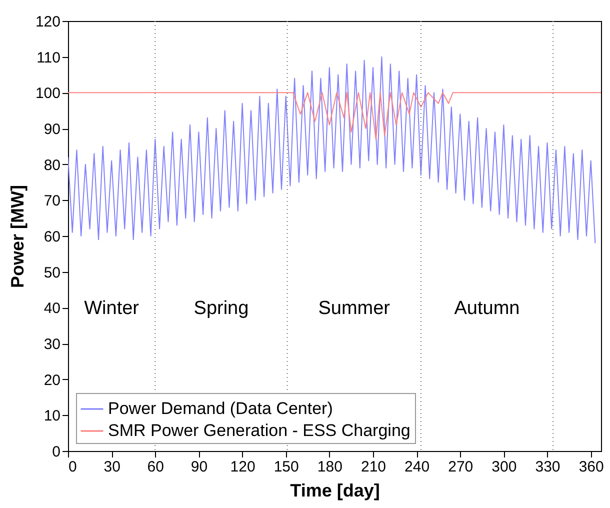 Image resolution: width=610 pixels, height=508 pixels. What do you see at coordinates (286, 467) in the screenshot?
I see `x-tick-label: 150` at bounding box center [286, 467].